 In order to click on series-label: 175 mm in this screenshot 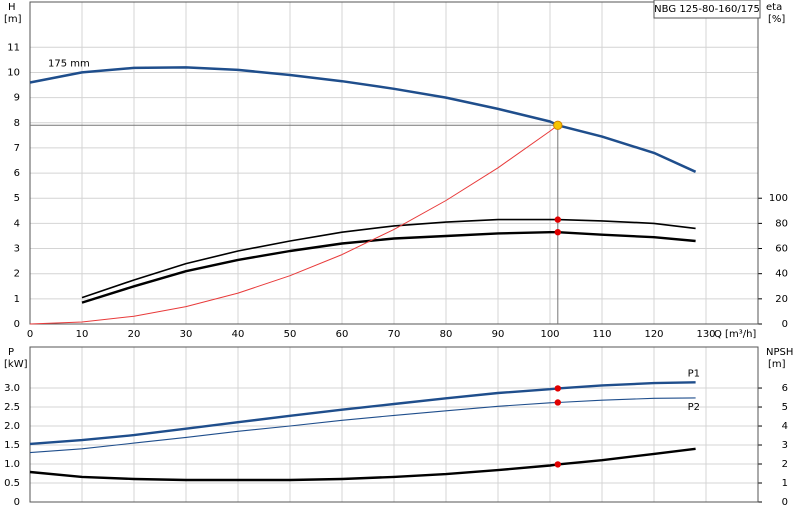, I will do `click(69, 63)`.